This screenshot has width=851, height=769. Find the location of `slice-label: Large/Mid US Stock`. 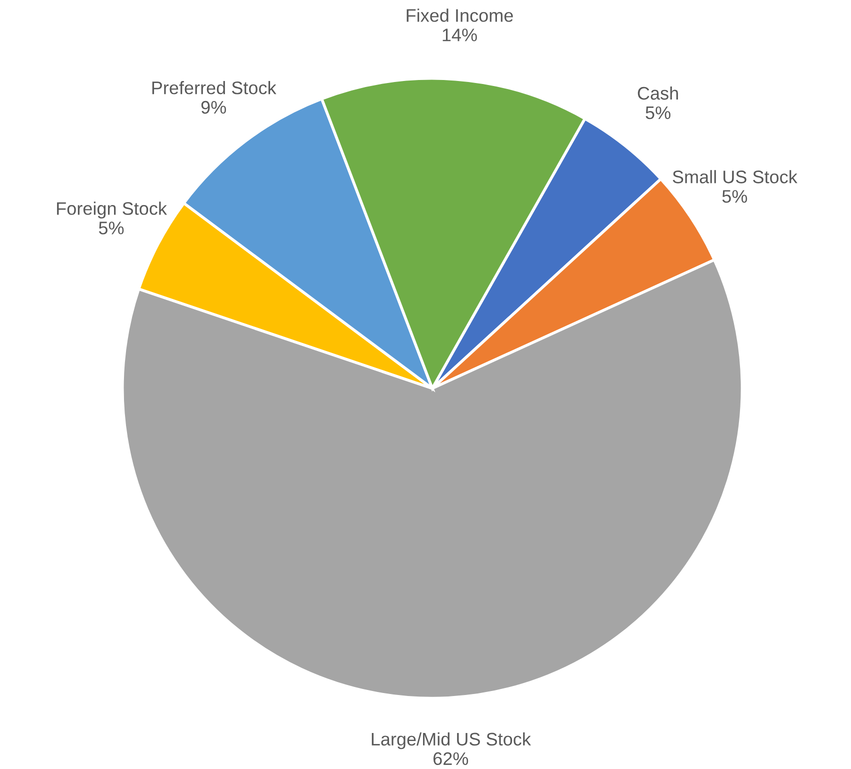

slice-label: Large/Mid US Stock is located at coordinates (451, 741).